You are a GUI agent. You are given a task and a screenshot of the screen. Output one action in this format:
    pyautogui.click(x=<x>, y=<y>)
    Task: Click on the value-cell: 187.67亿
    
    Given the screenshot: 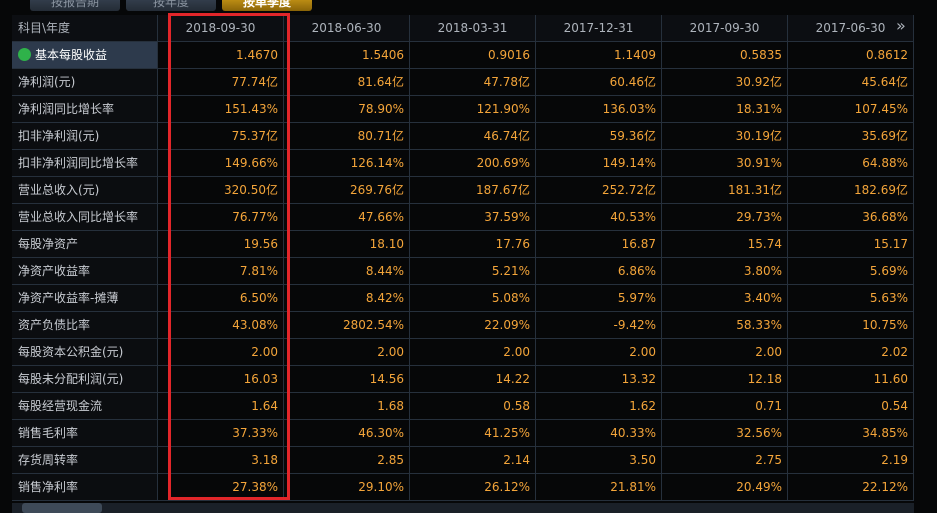 What is the action you would take?
    pyautogui.click(x=473, y=190)
    